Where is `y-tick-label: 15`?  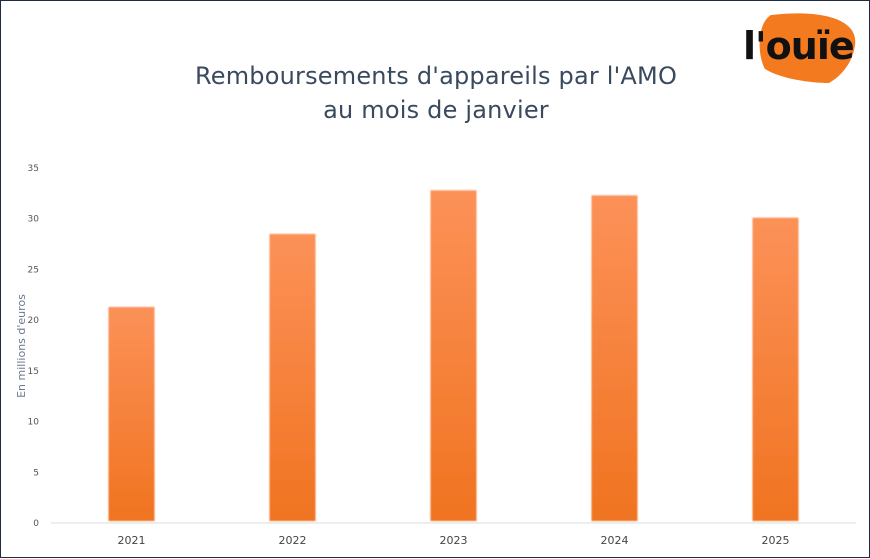 y-tick-label: 15 is located at coordinates (33, 372).